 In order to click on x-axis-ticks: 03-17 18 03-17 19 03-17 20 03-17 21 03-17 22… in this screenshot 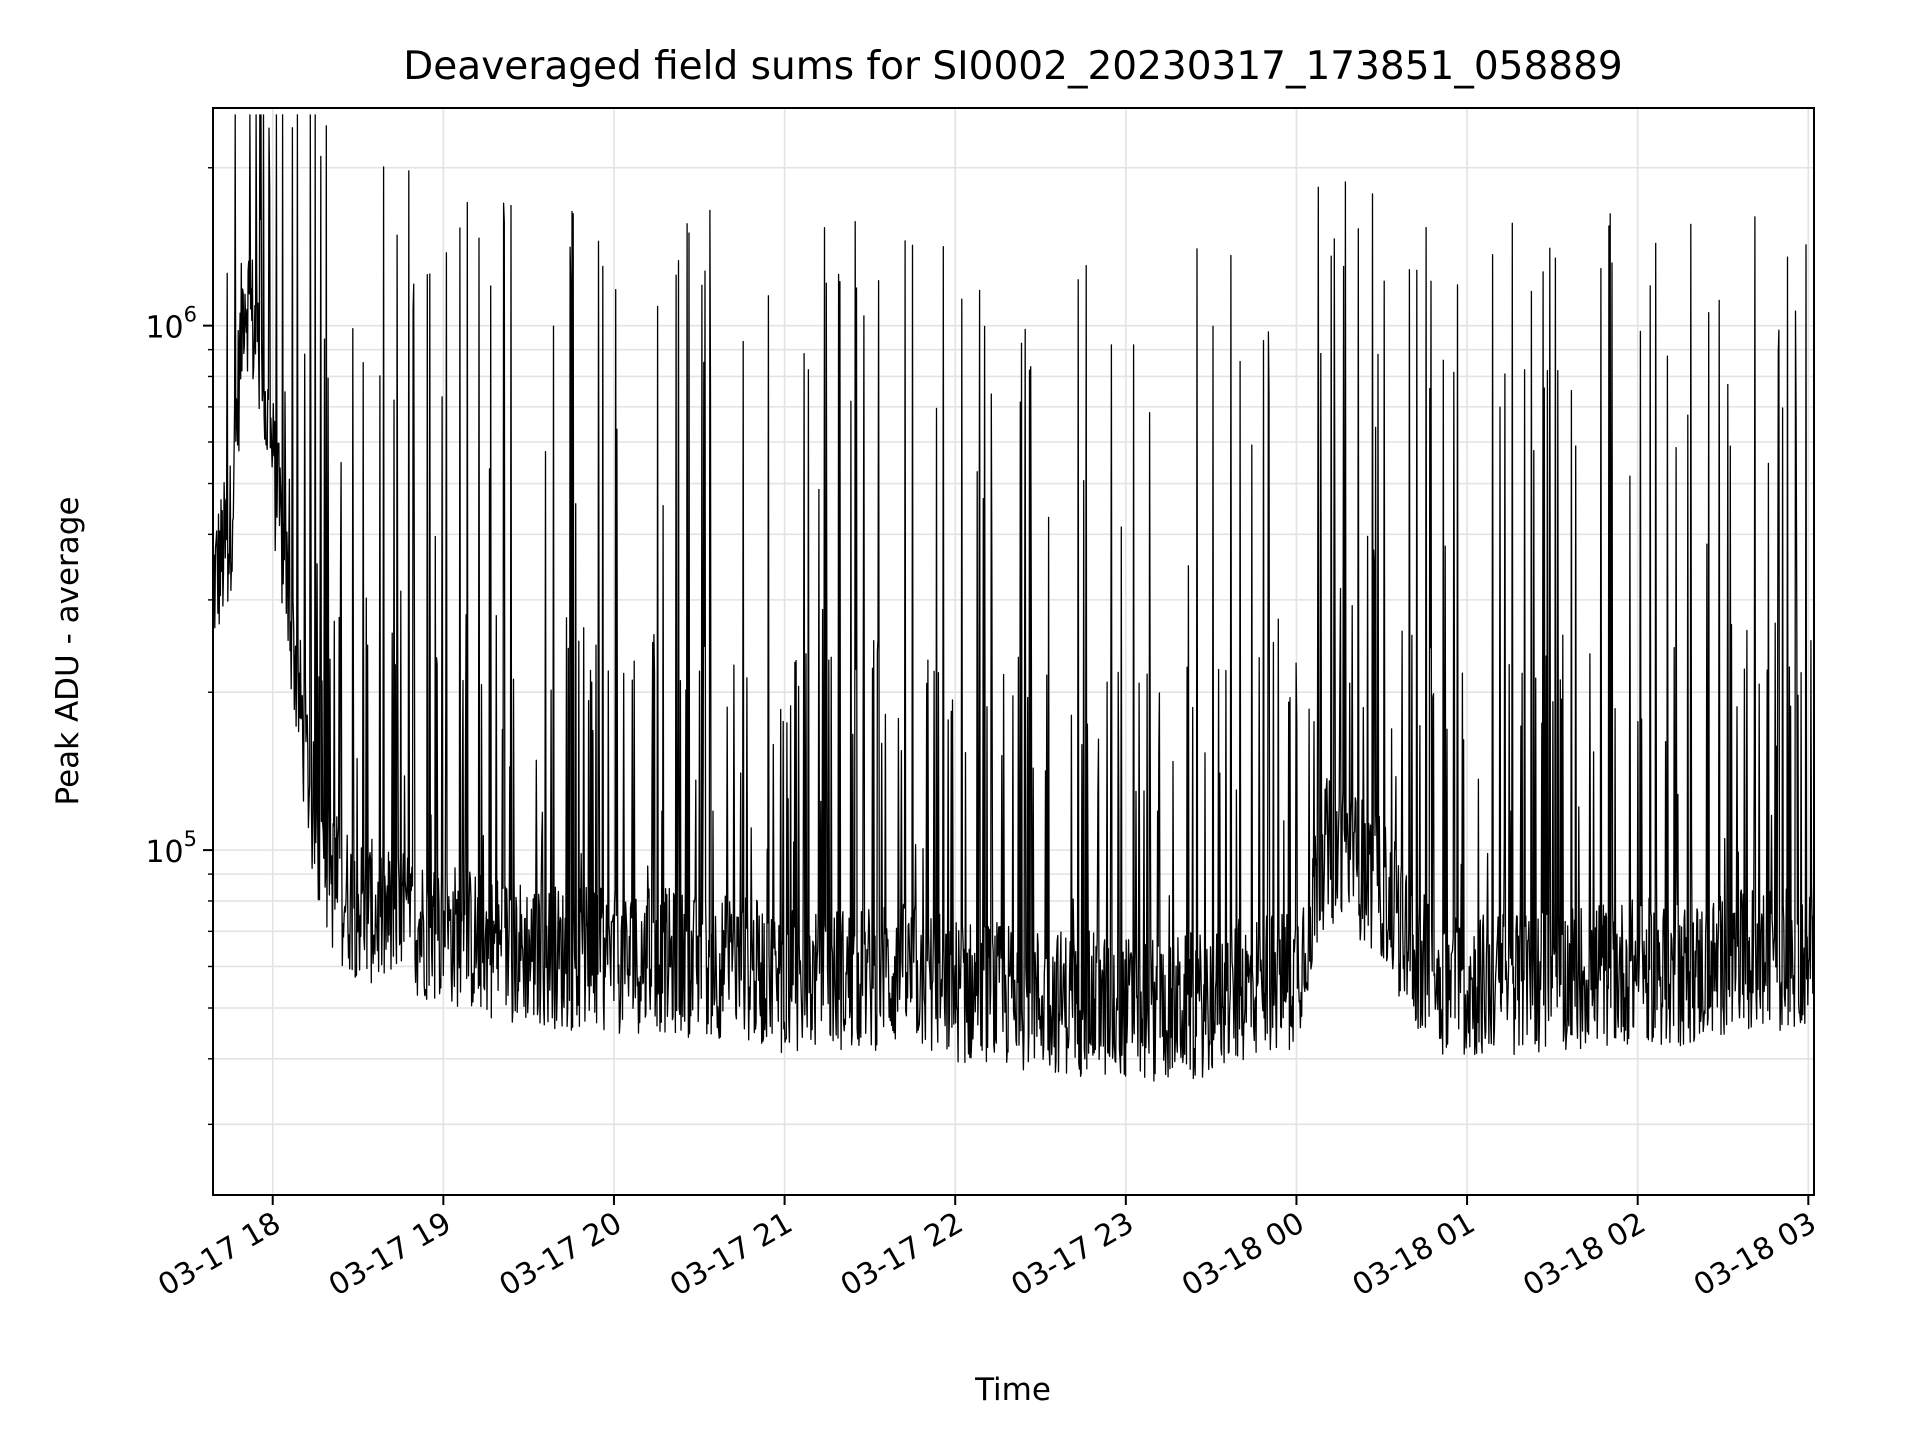, I will do `click(987, 1249)`.